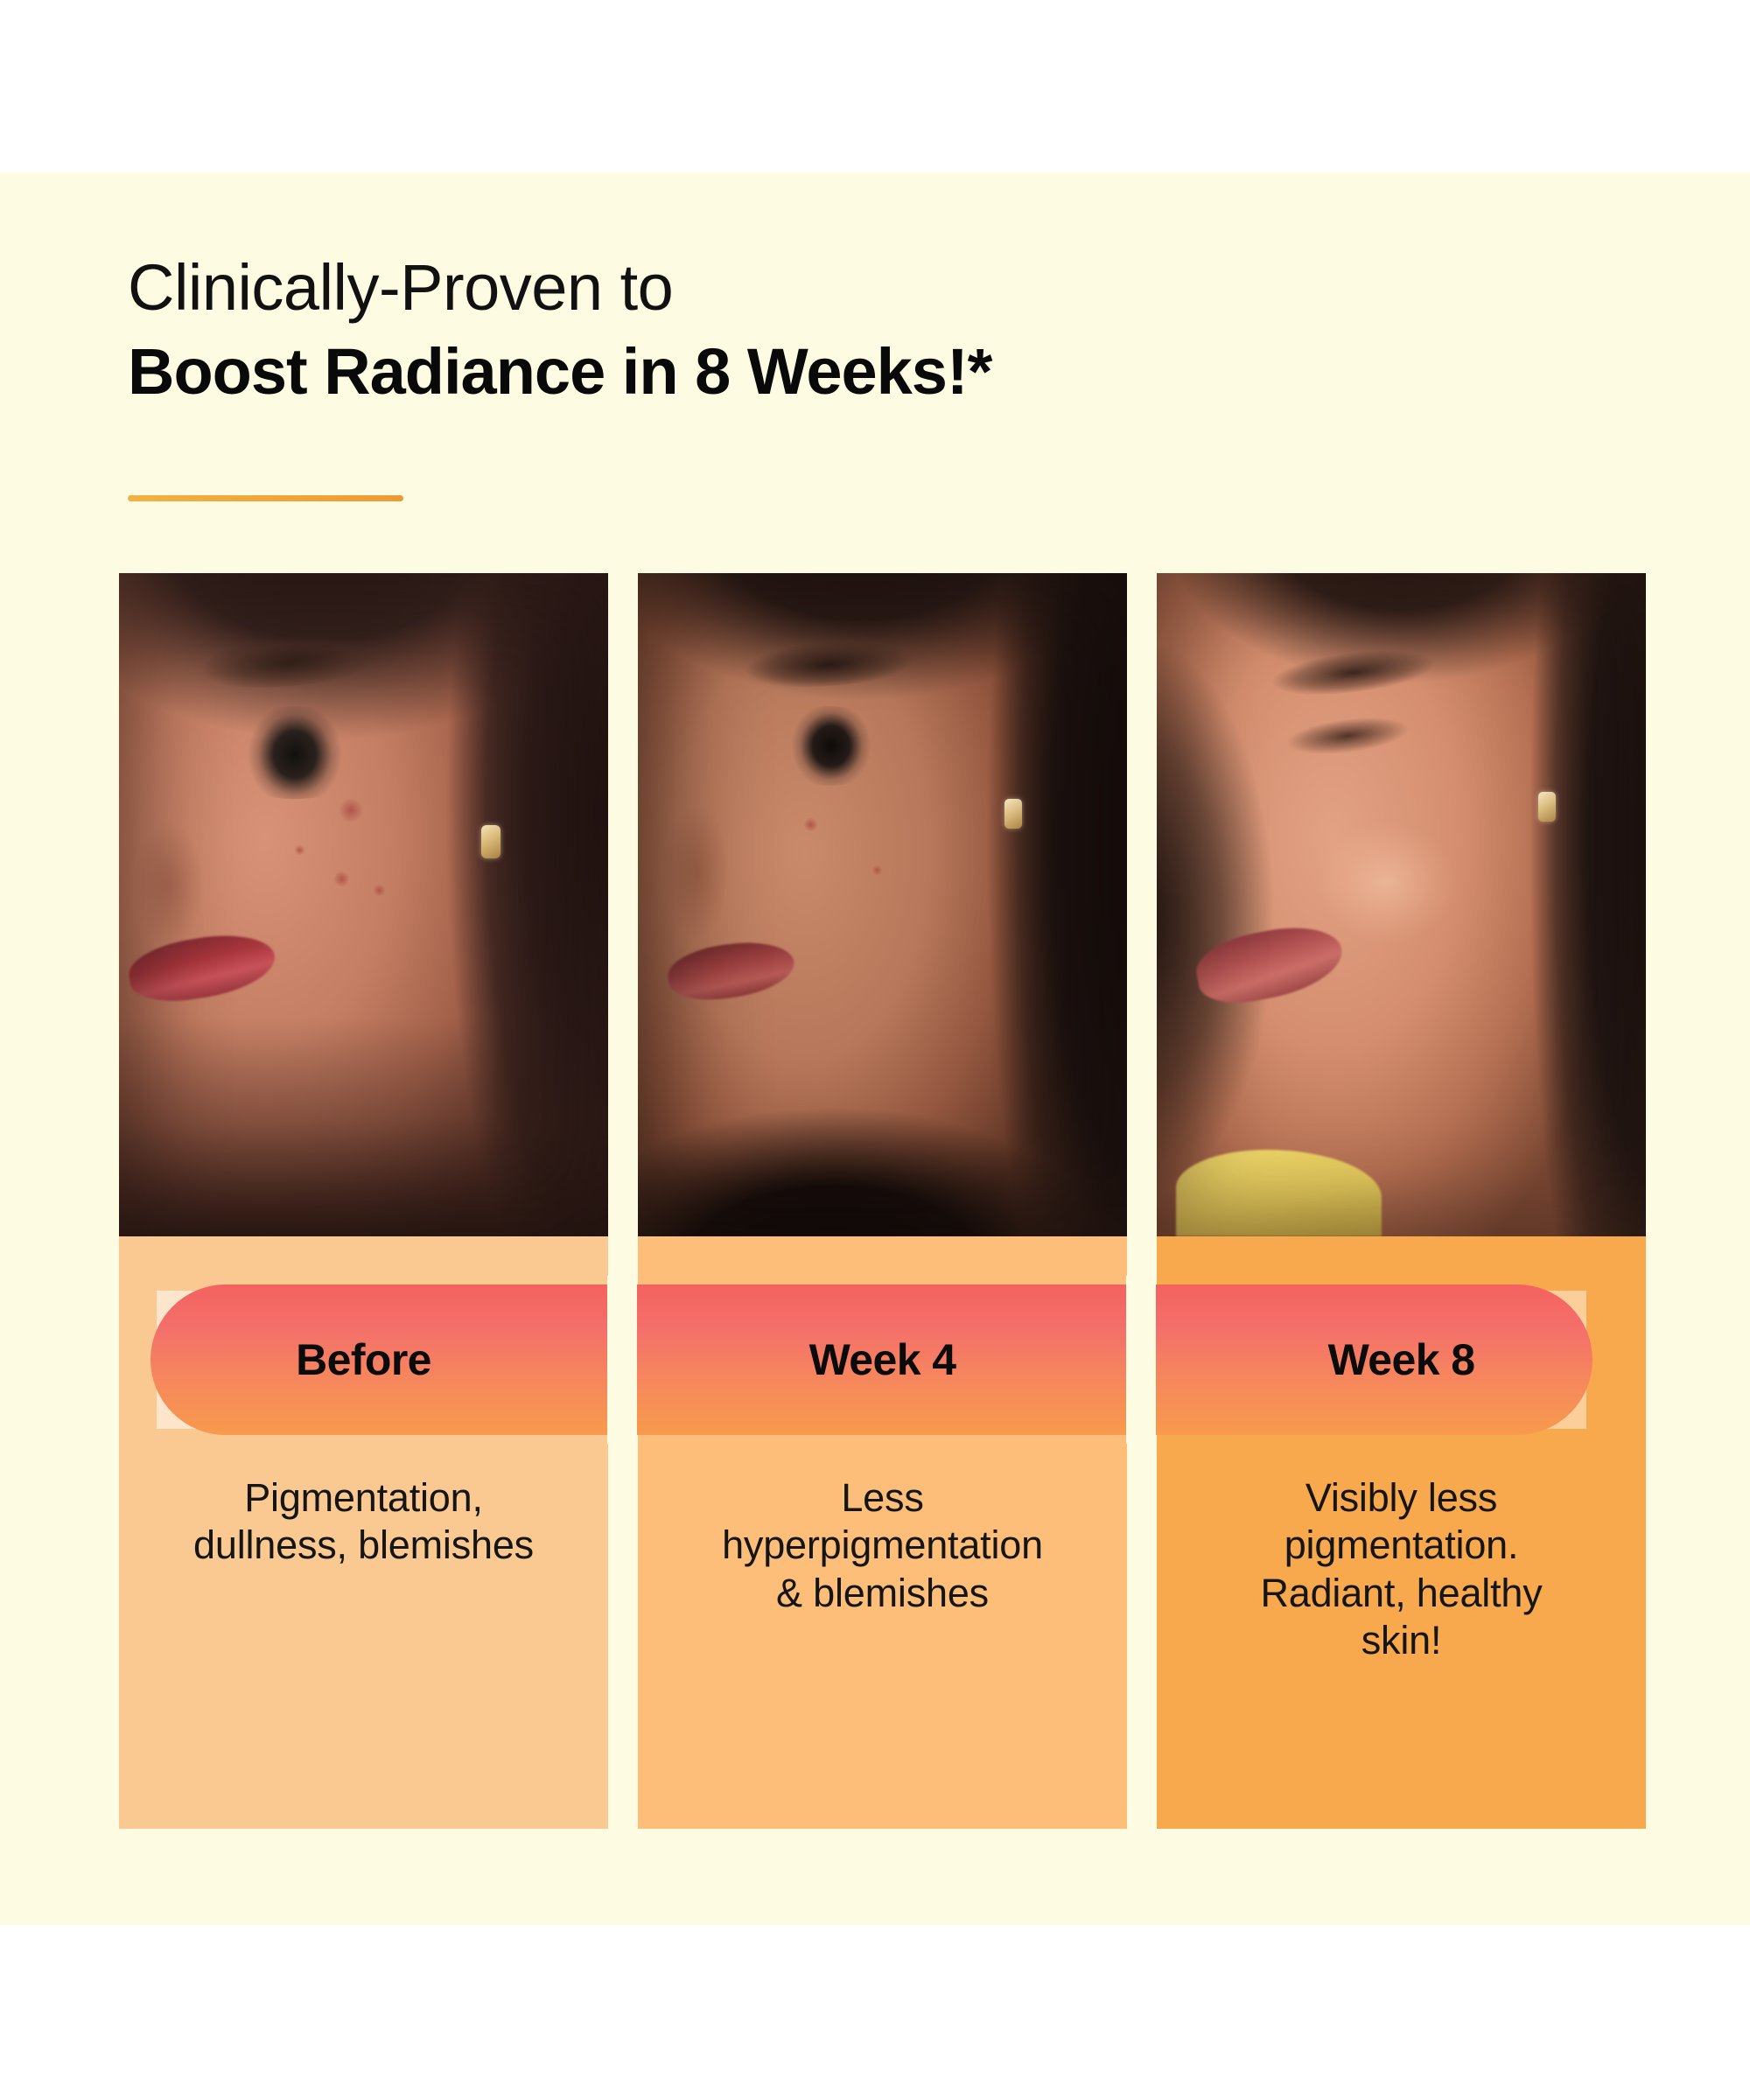 The height and width of the screenshot is (2100, 1750). I want to click on stage-label-week-8: Week 8, so click(1401, 1359).